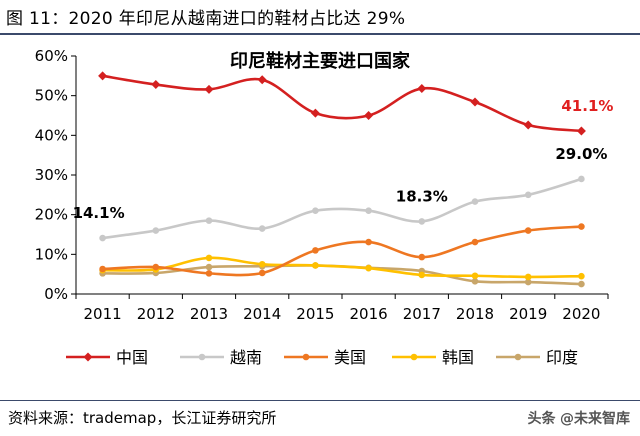 The height and width of the screenshot is (436, 640). What do you see at coordinates (320, 400) in the screenshot?
I see `bottom-rule` at bounding box center [320, 400].